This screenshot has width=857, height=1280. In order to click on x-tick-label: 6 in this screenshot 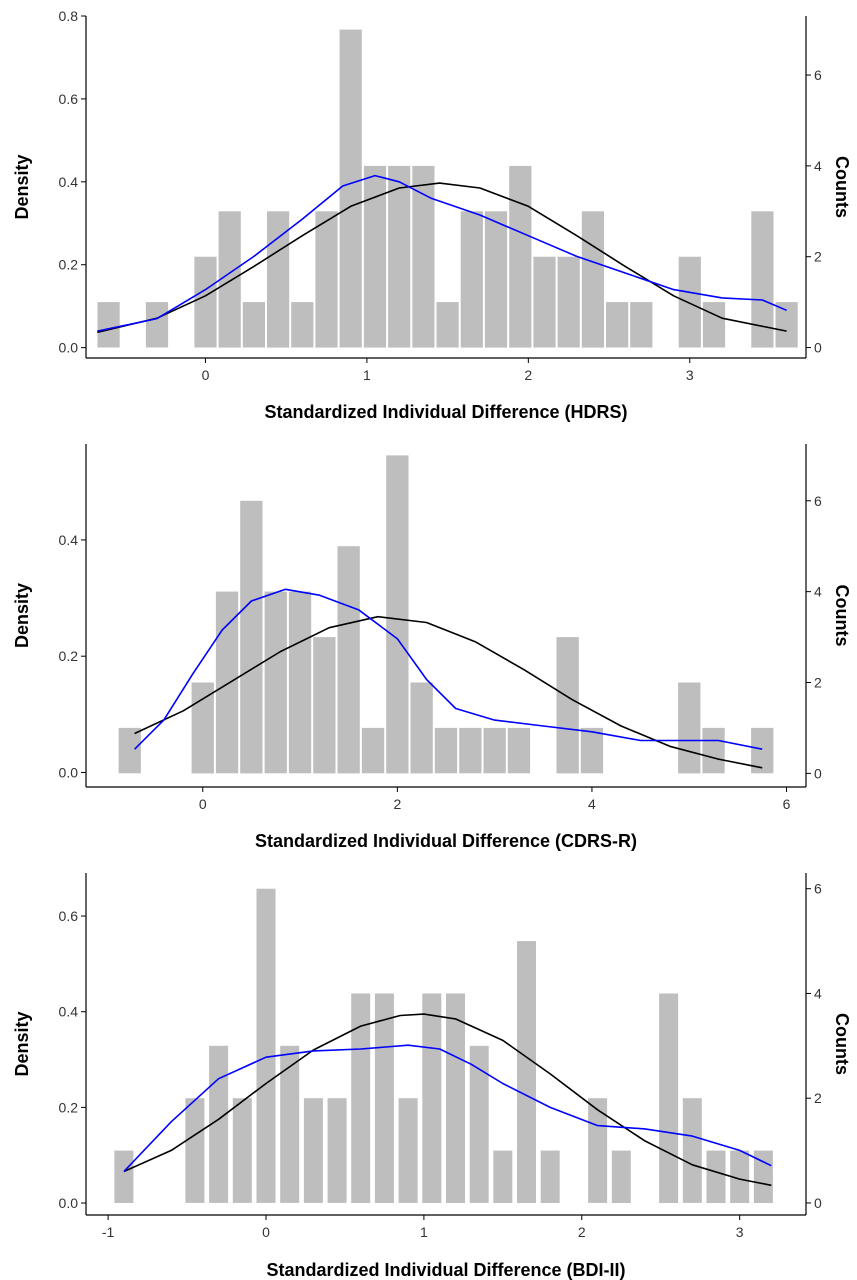, I will do `click(787, 804)`.